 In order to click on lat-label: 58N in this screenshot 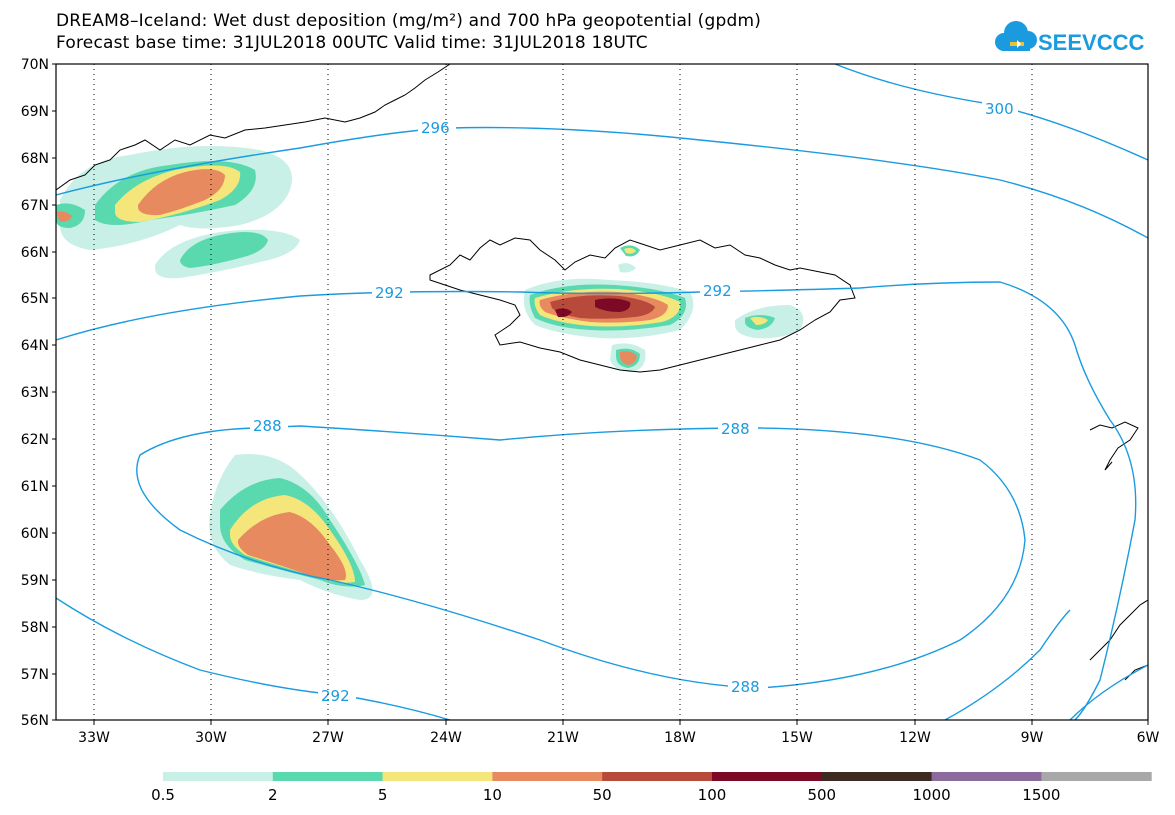, I will do `click(35, 628)`.